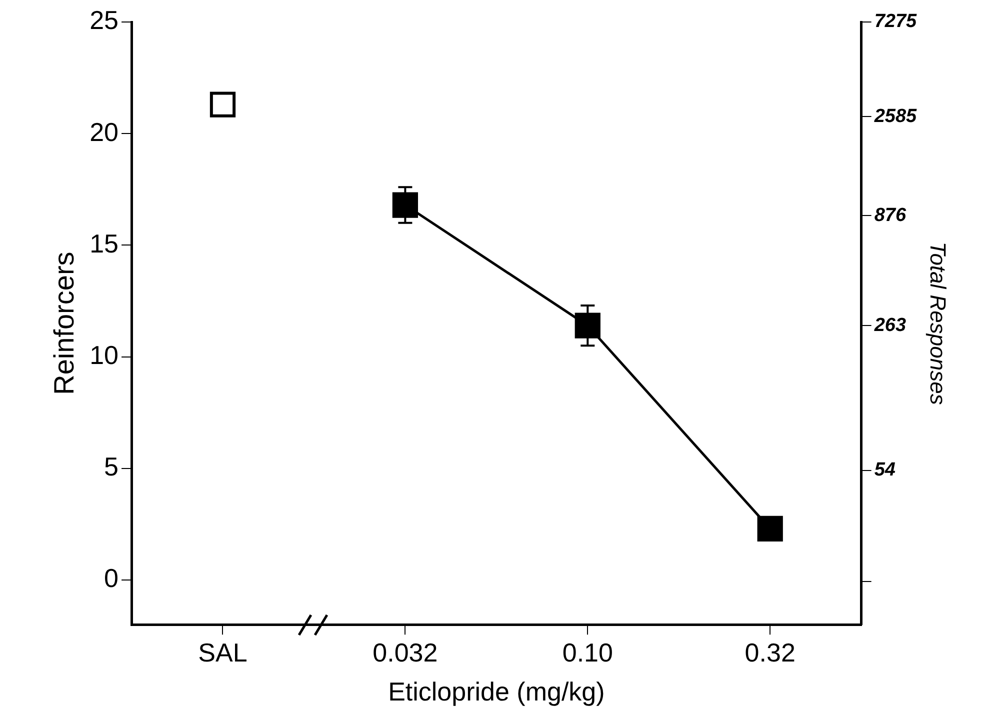 The width and height of the screenshot is (999, 718). What do you see at coordinates (104, 131) in the screenshot?
I see `y-tick-label: 20` at bounding box center [104, 131].